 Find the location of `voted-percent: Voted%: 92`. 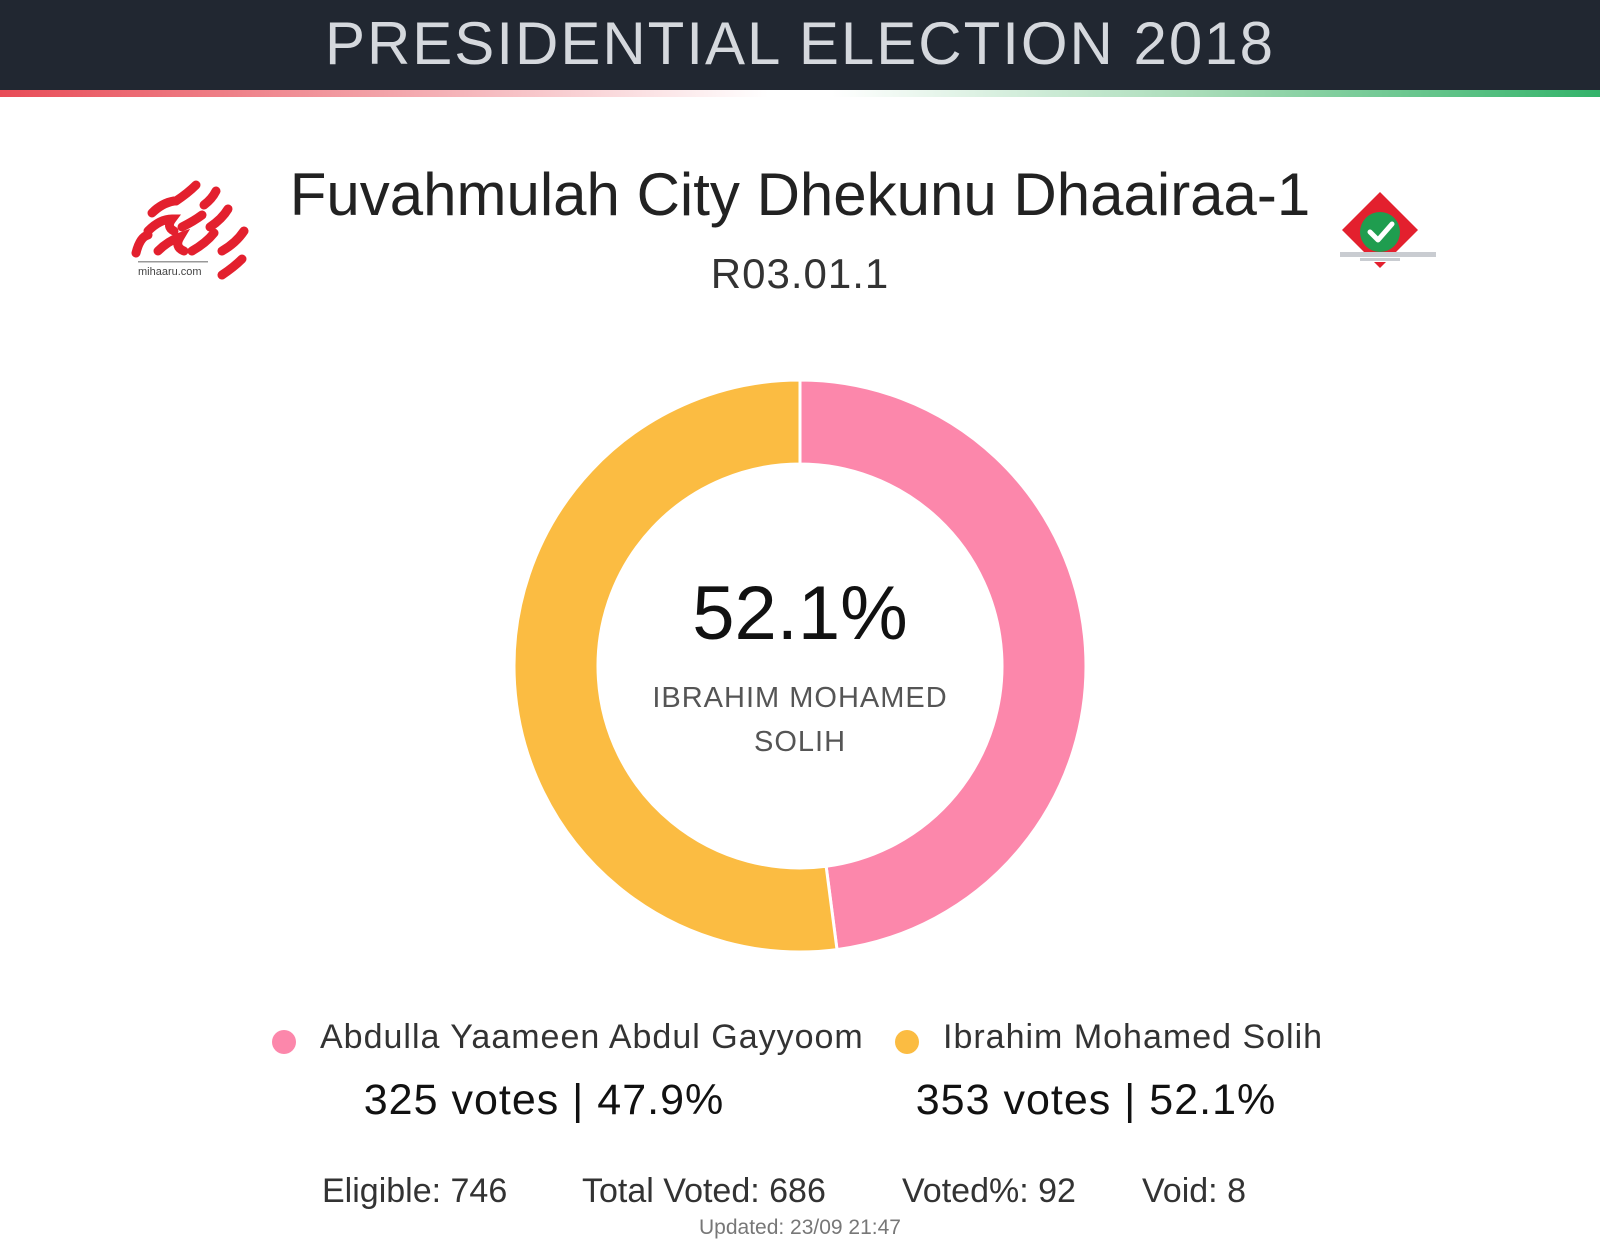

voted-percent: Voted%: 92 is located at coordinates (989, 1191).